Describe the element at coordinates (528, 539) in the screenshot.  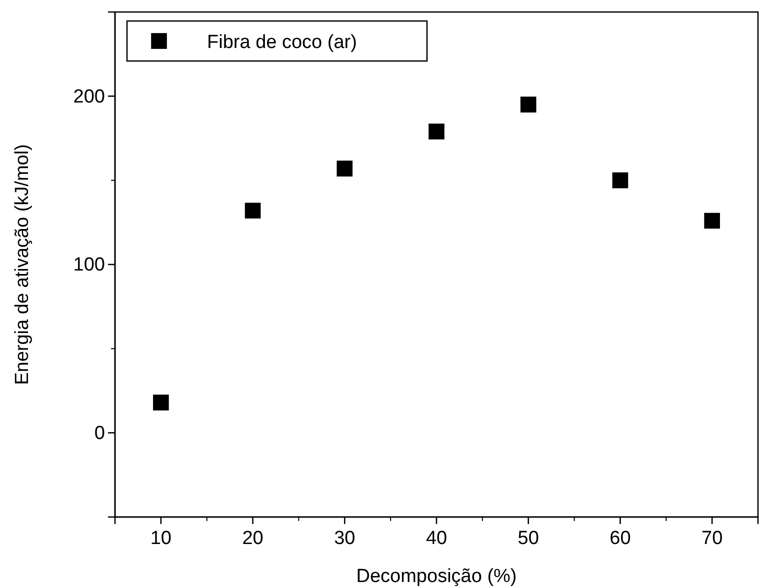
I see `x-tick-label: 50` at that location.